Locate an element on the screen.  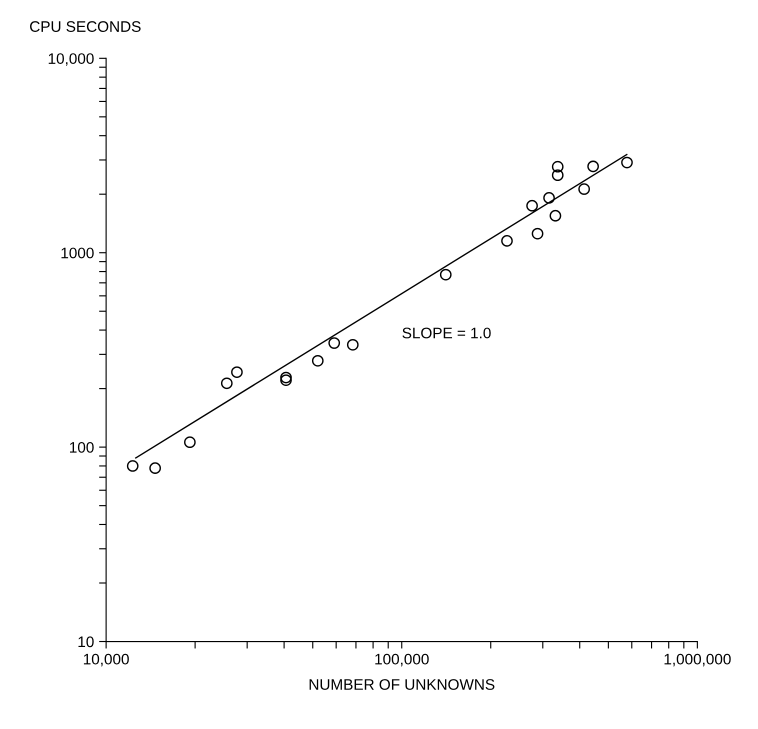
x-axis-title: NUMBER OF UNKNOWNS is located at coordinates (402, 684).